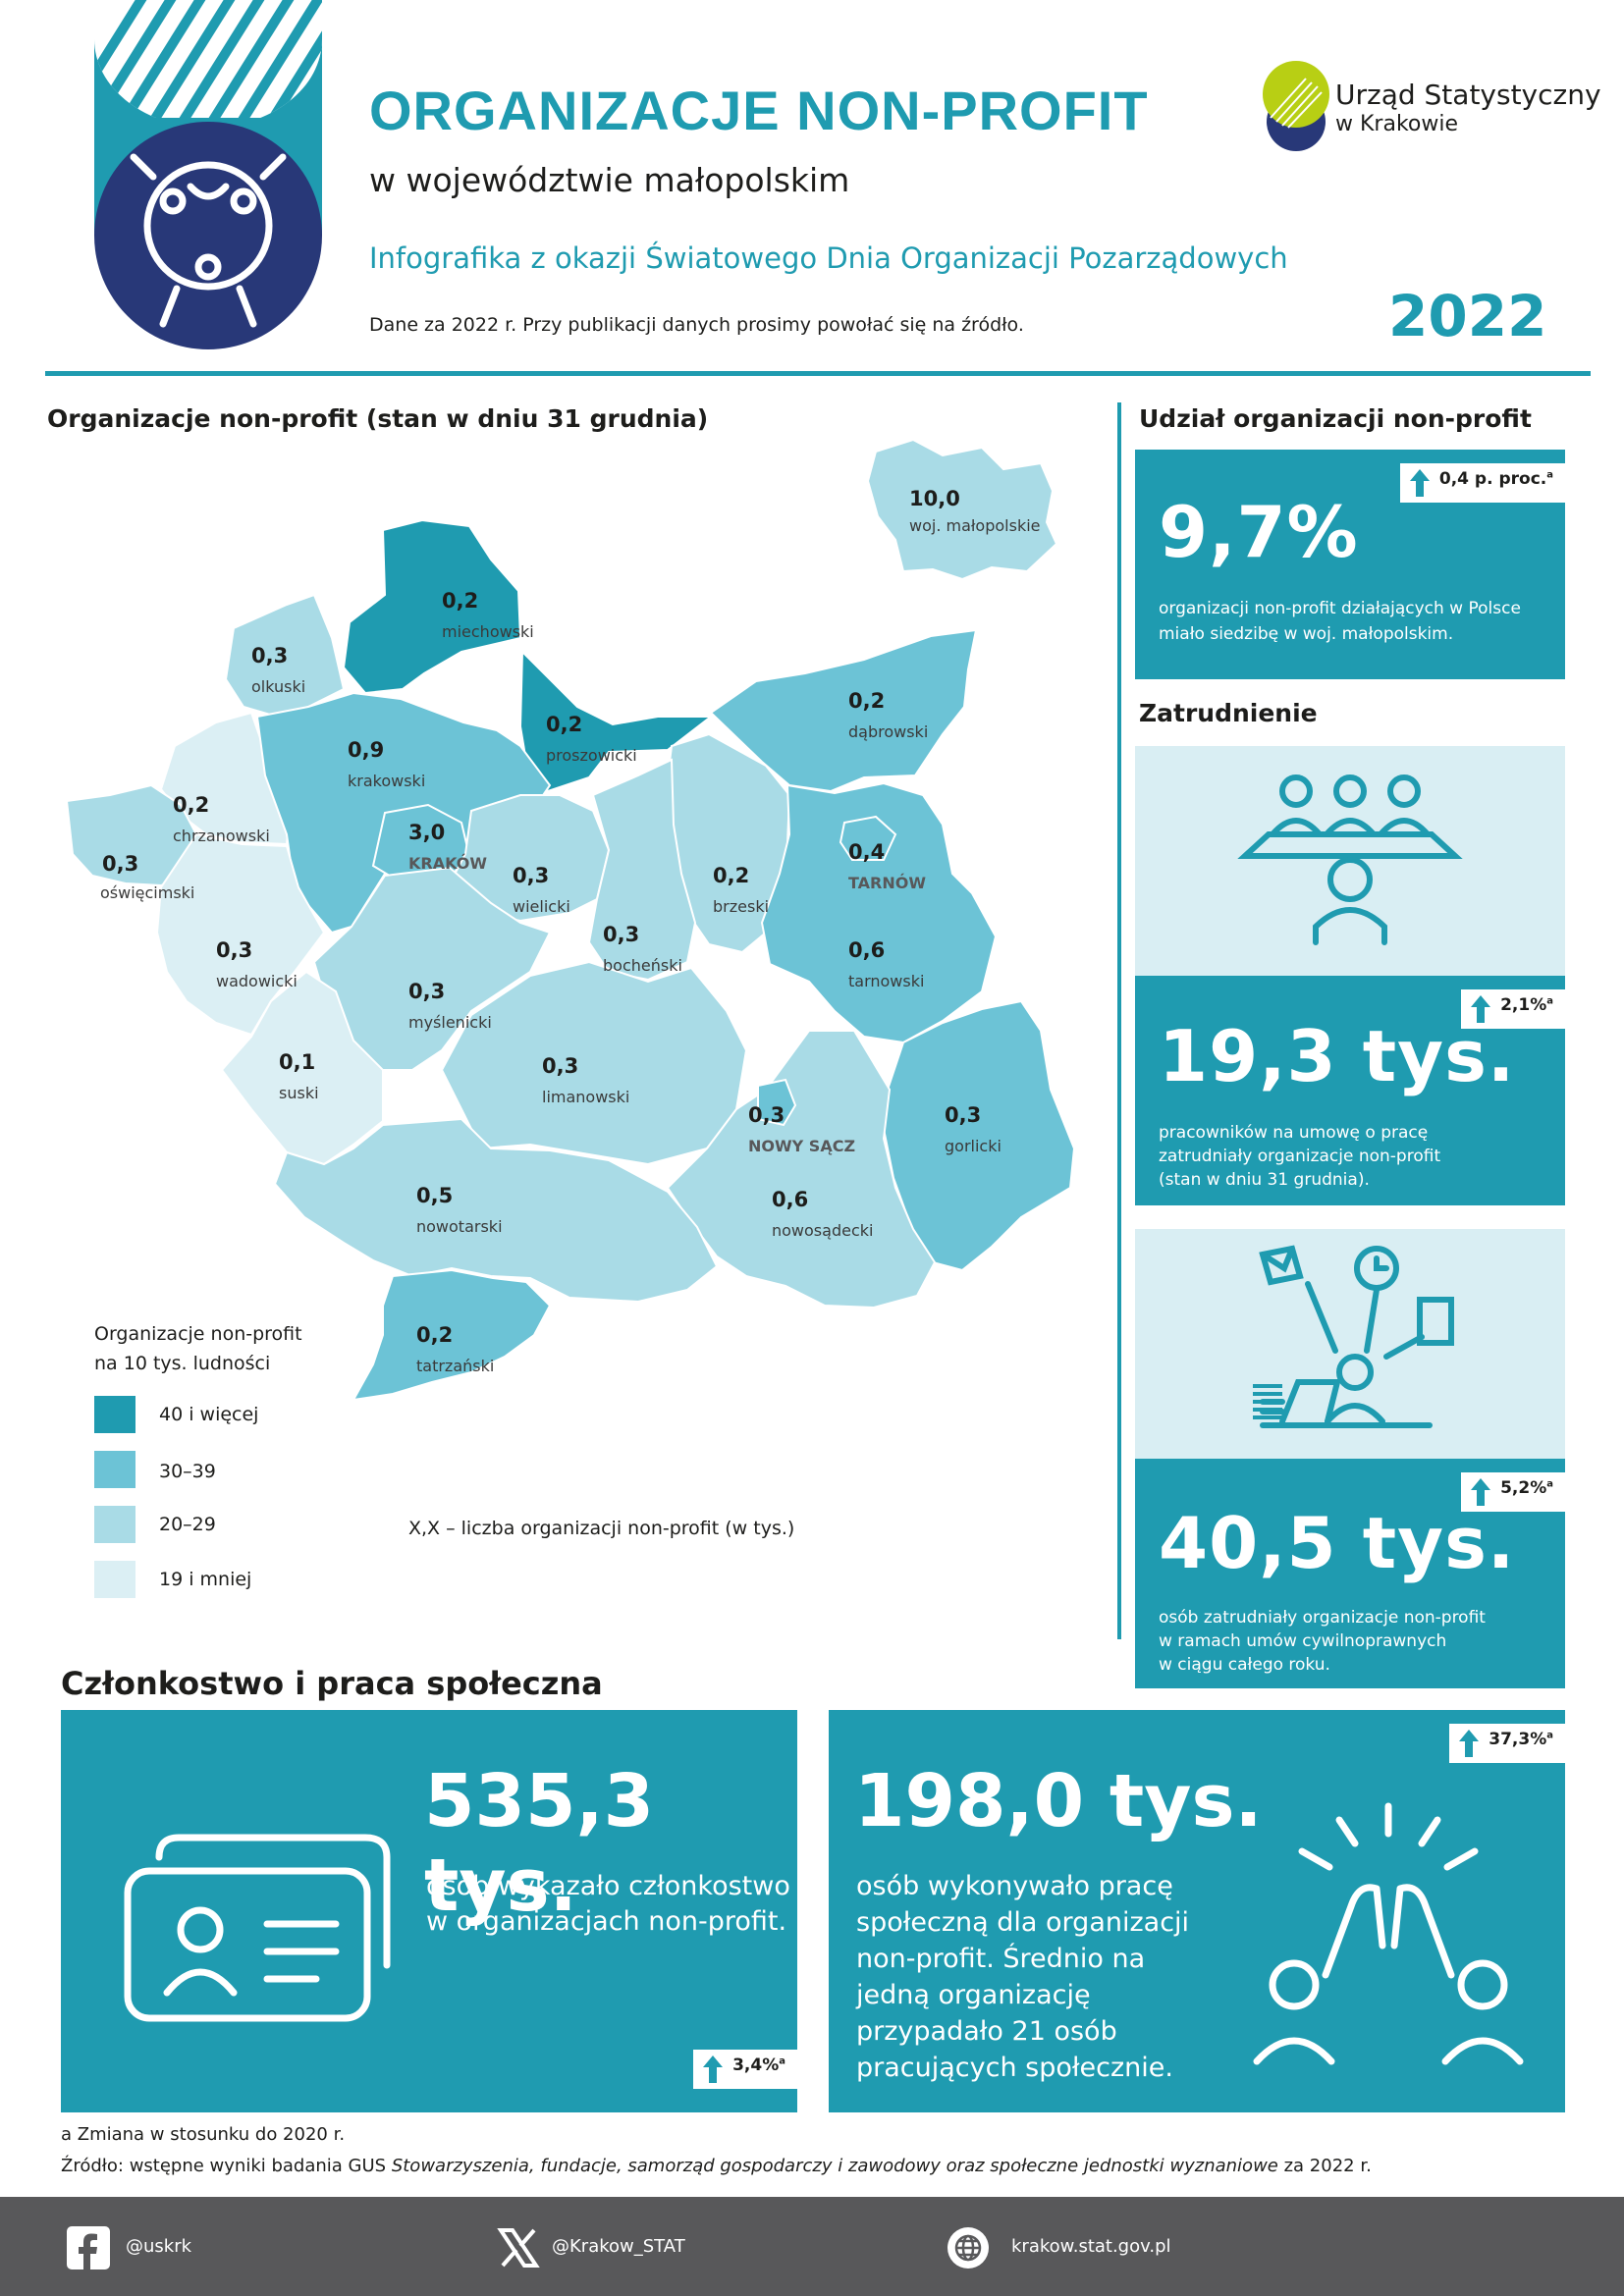 The height and width of the screenshot is (2296, 1624). I want to click on x-logo-icon, so click(518, 2248).